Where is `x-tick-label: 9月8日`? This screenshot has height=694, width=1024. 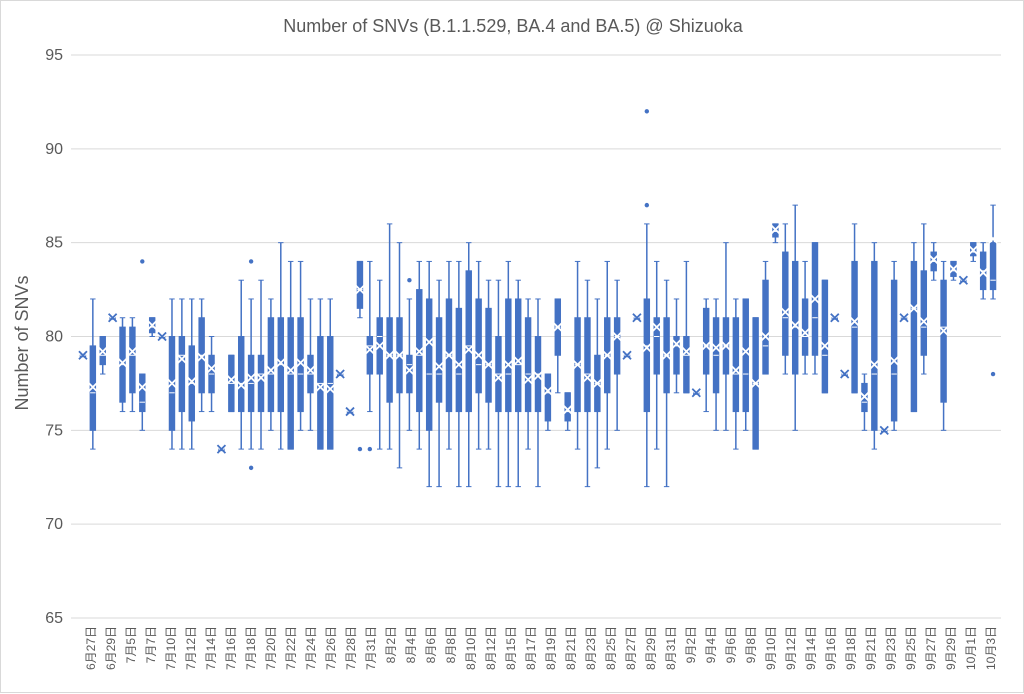
x-tick-label: 9月8日 is located at coordinates (751, 644).